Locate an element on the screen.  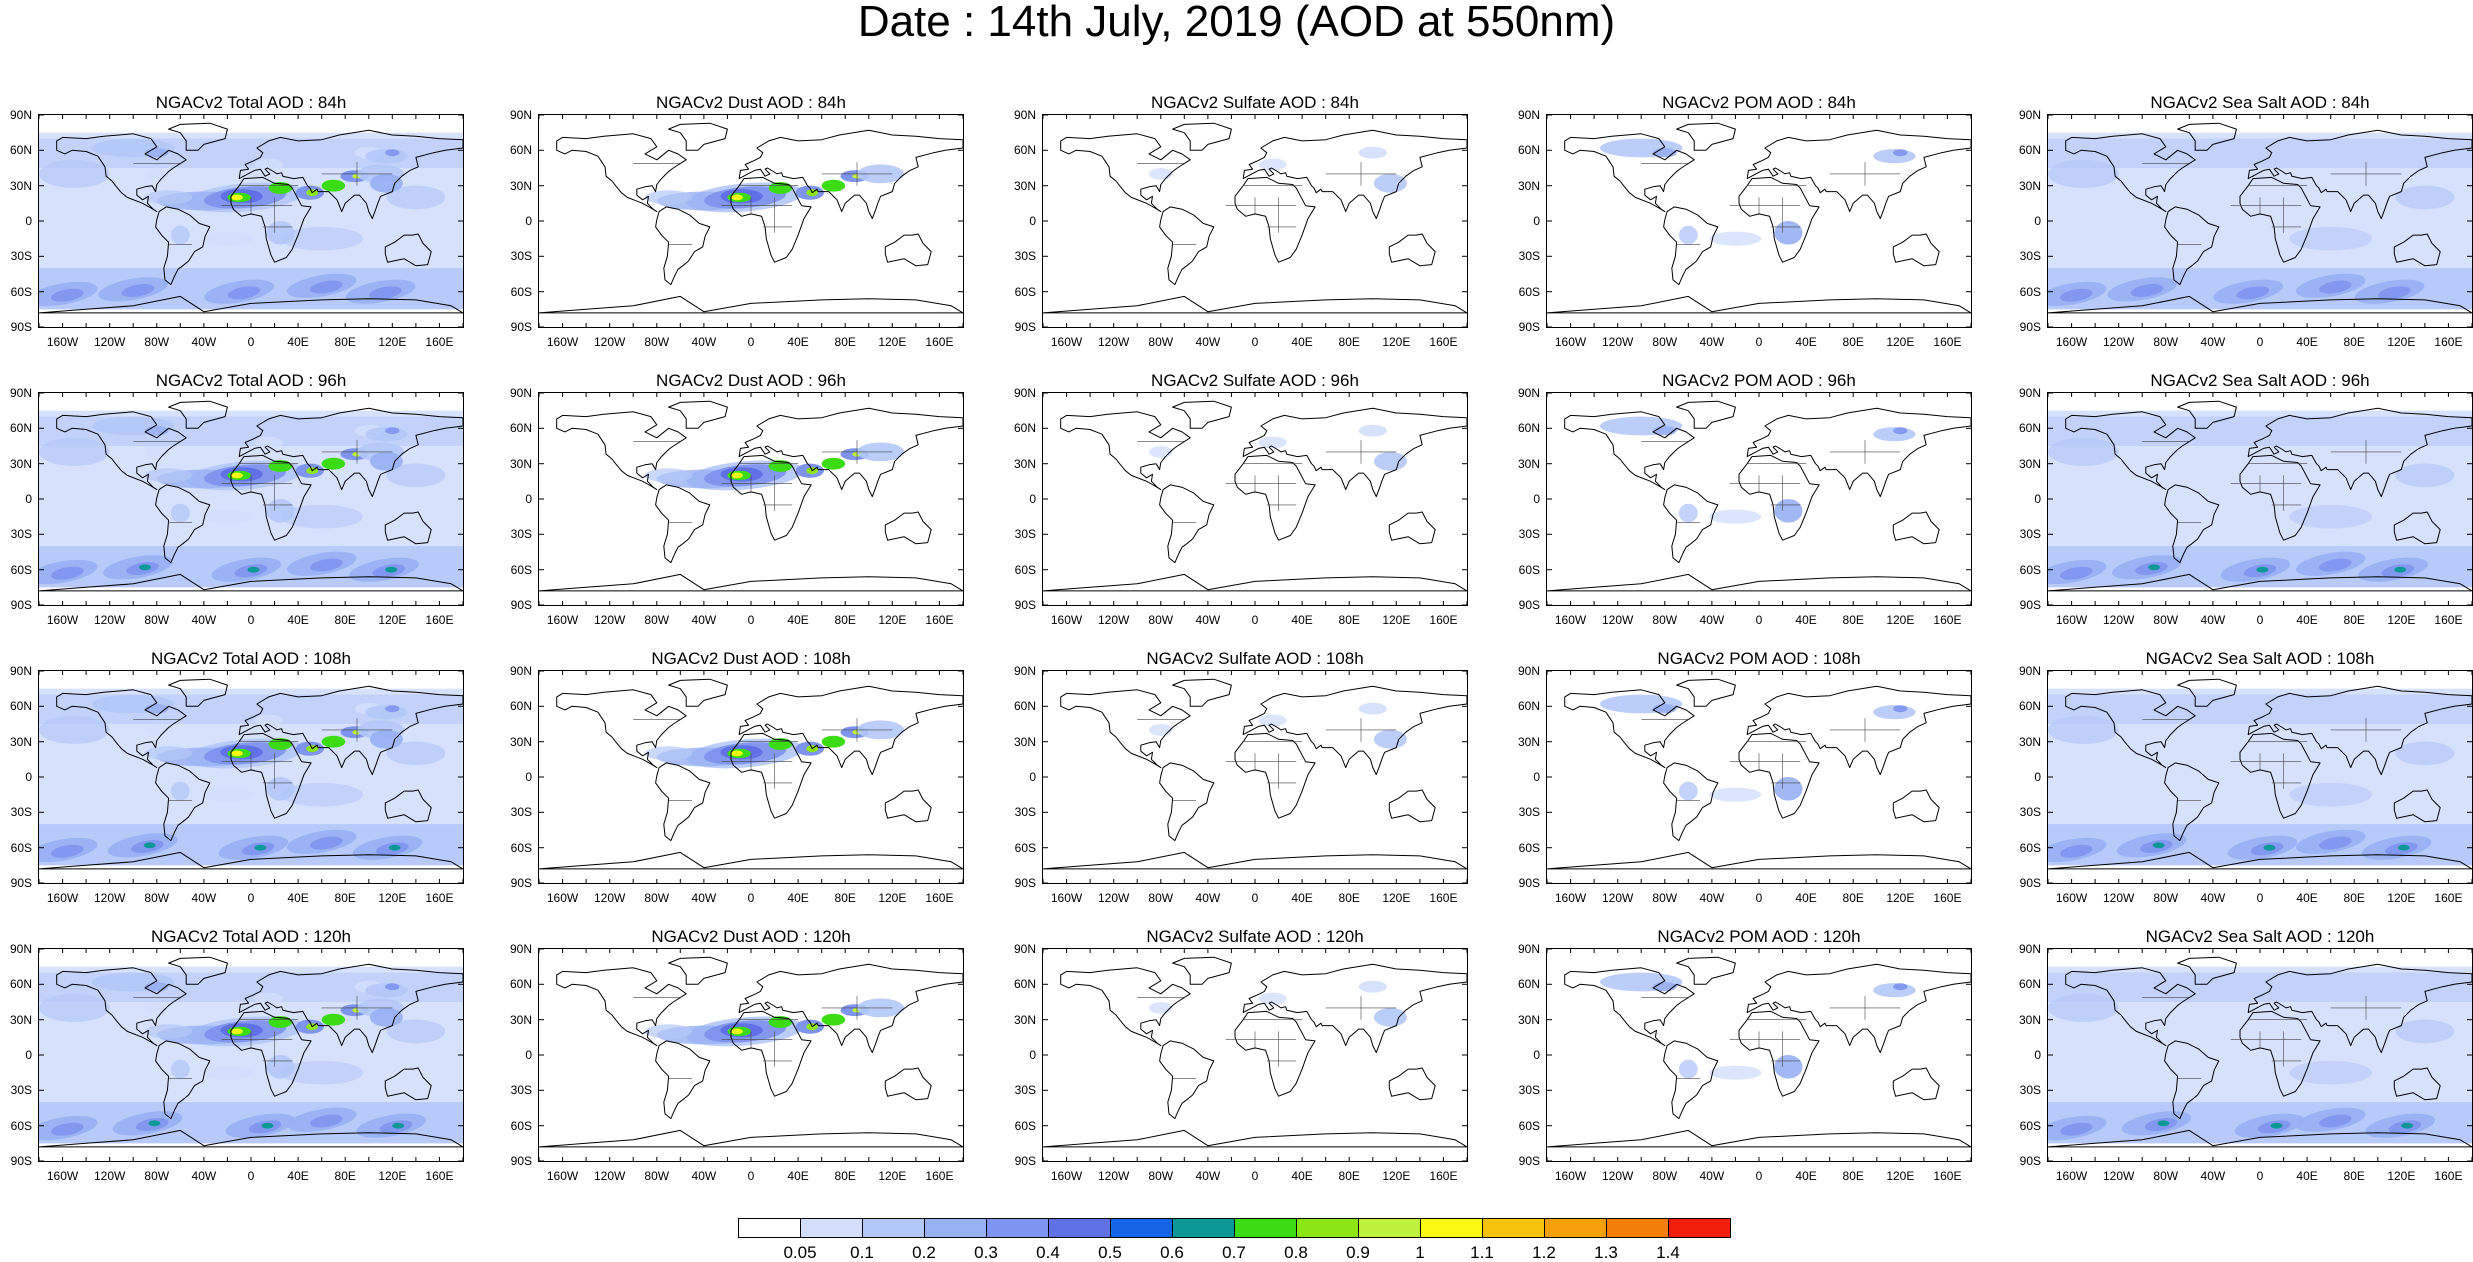
panel-title: NGACv2 Dust AOD : 96h is located at coordinates (751, 380).